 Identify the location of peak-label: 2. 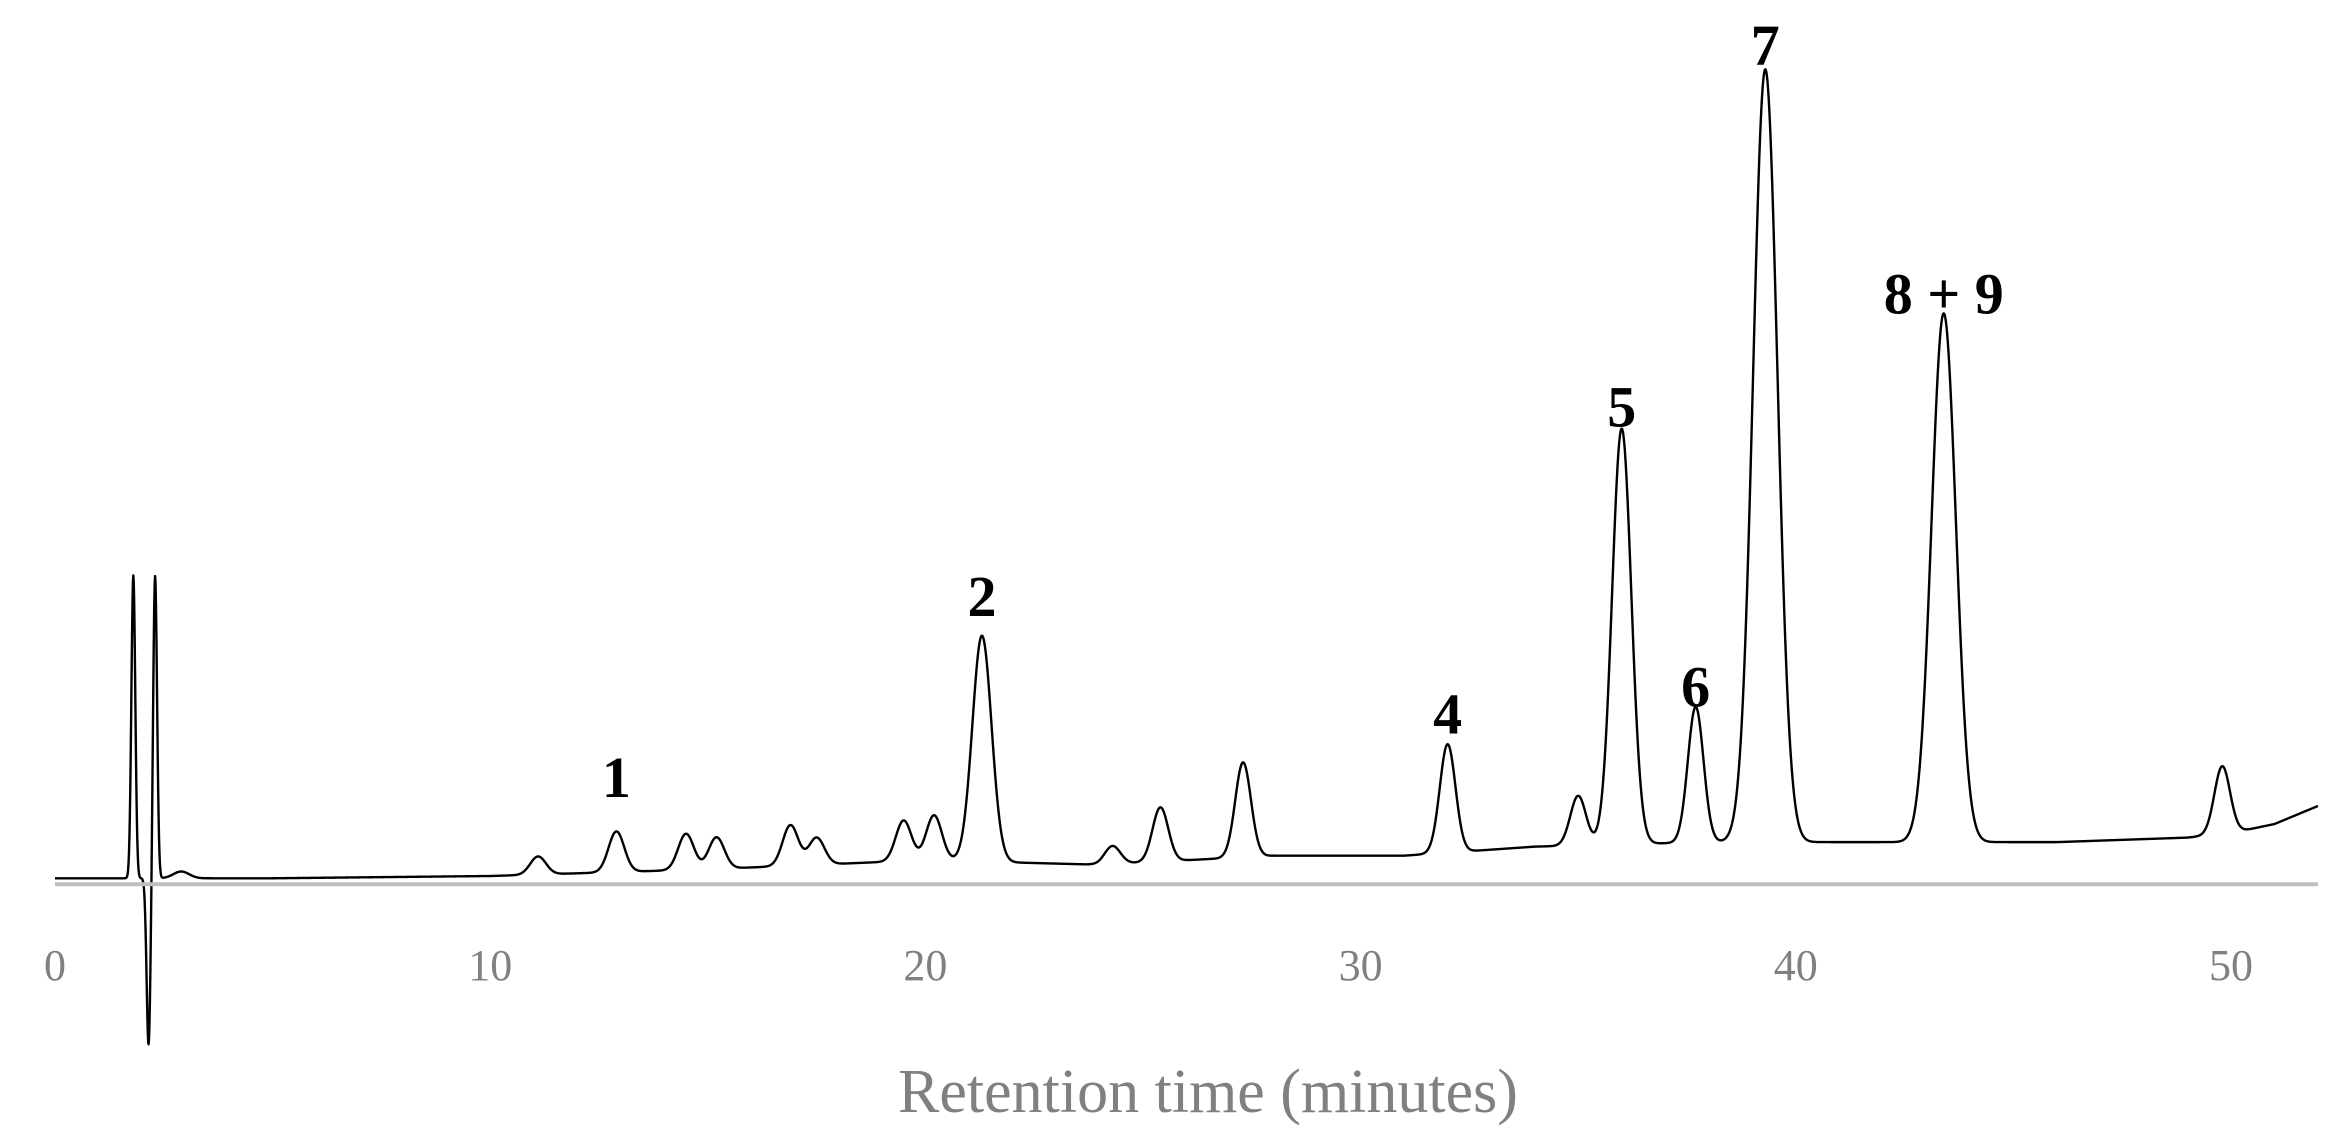
(981, 596).